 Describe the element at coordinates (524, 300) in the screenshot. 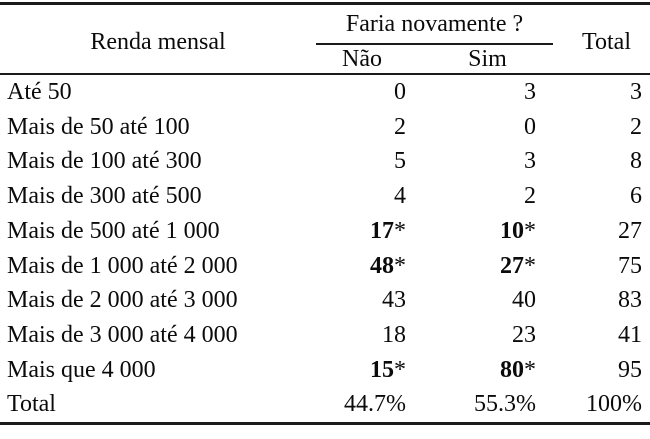

I see `cell-value: 40` at that location.